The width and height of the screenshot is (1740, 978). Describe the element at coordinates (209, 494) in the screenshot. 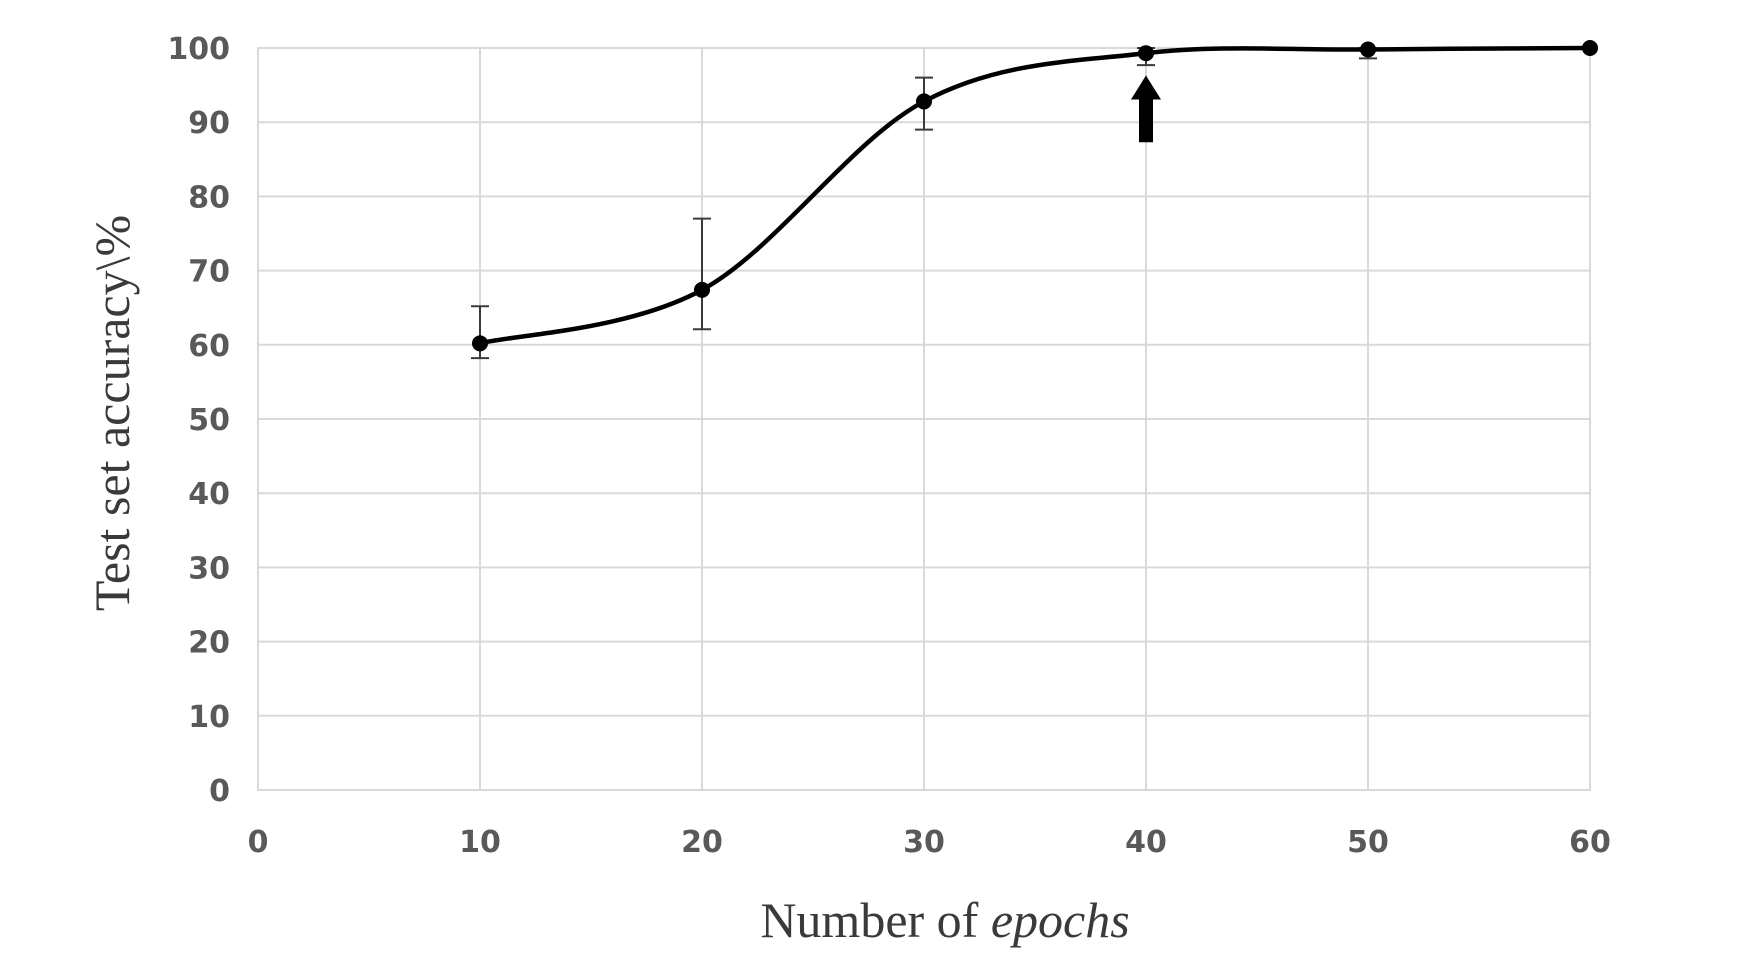

I see `y-tick-label: 40` at that location.